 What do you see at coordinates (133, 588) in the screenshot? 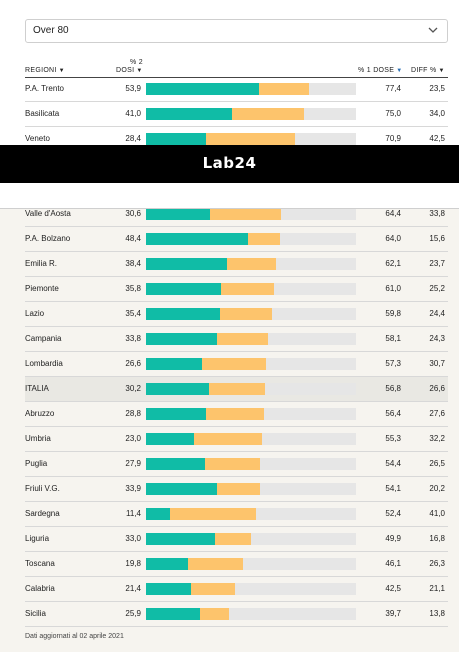
I see `dose2-value: 21,4` at bounding box center [133, 588].